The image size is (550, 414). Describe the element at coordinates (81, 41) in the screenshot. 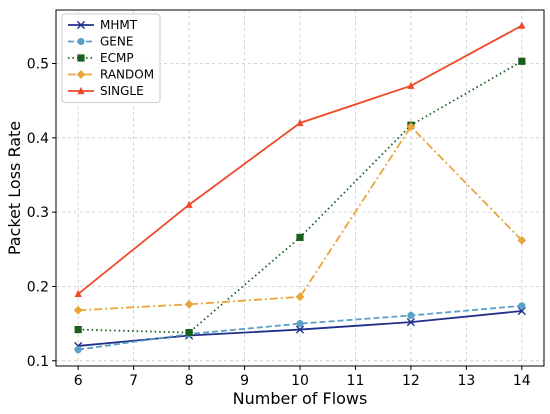

I see `legend-marker-gene` at that location.